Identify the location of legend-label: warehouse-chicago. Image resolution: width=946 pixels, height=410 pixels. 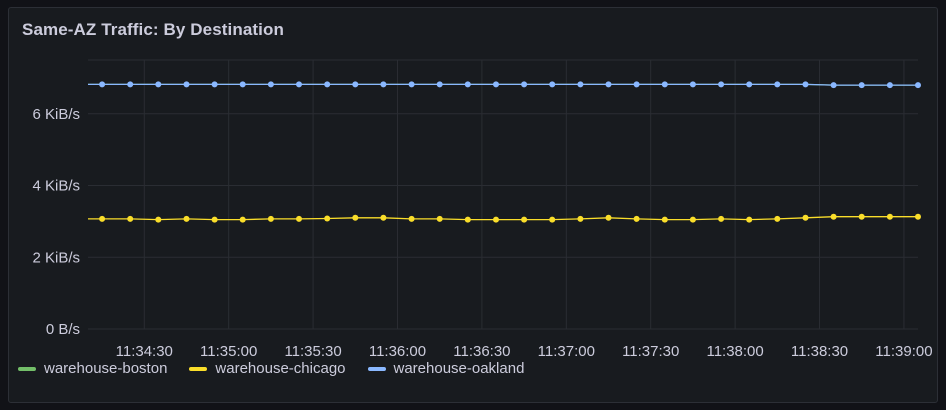
(280, 368).